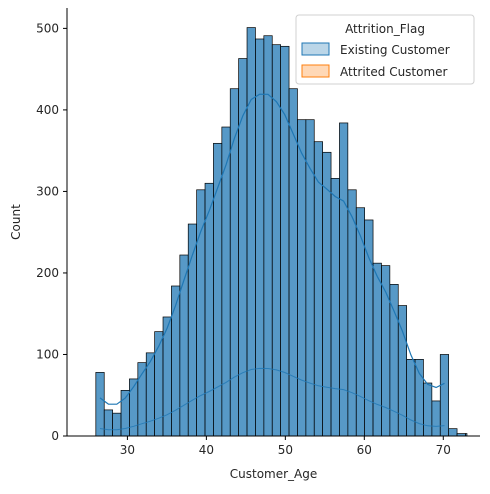  What do you see at coordinates (443, 450) in the screenshot?
I see `x-tick-label: 70` at bounding box center [443, 450].